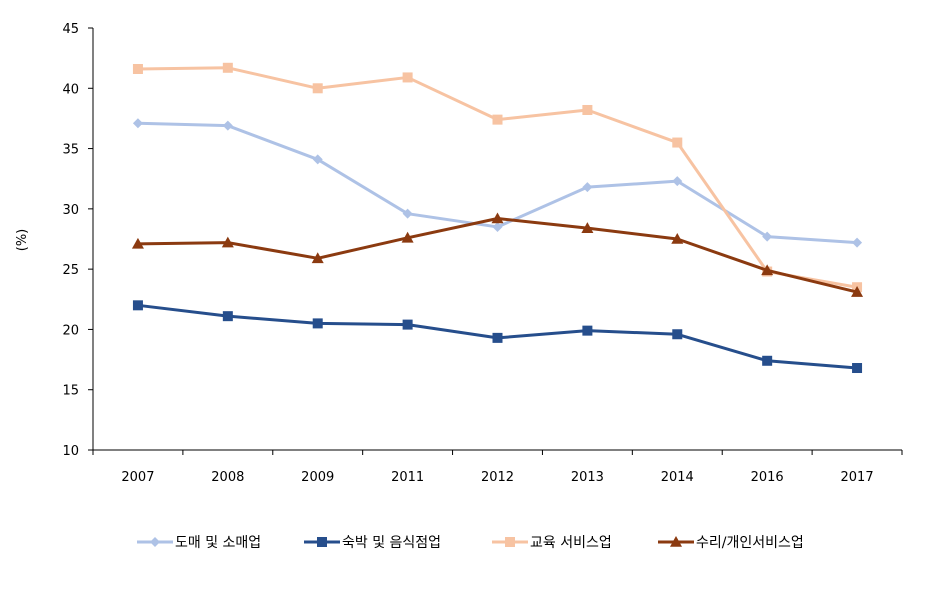  Describe the element at coordinates (677, 477) in the screenshot. I see `x-tick-label: 2014` at that location.